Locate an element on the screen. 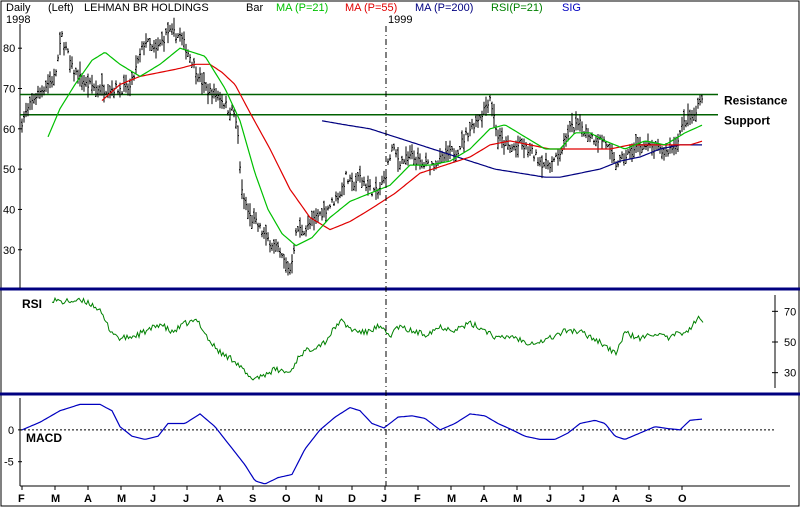 The height and width of the screenshot is (507, 800). price-y-tick: 70 is located at coordinates (9, 90).